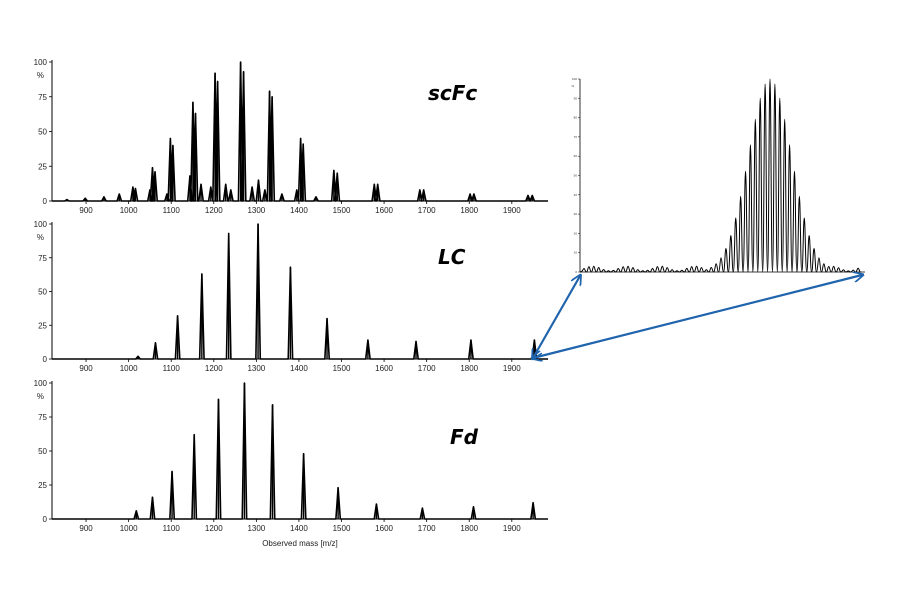 Image resolution: width=900 pixels, height=600 pixels. Describe the element at coordinates (576, 253) in the screenshot. I see `inset-y-tick-label: 10` at that location.